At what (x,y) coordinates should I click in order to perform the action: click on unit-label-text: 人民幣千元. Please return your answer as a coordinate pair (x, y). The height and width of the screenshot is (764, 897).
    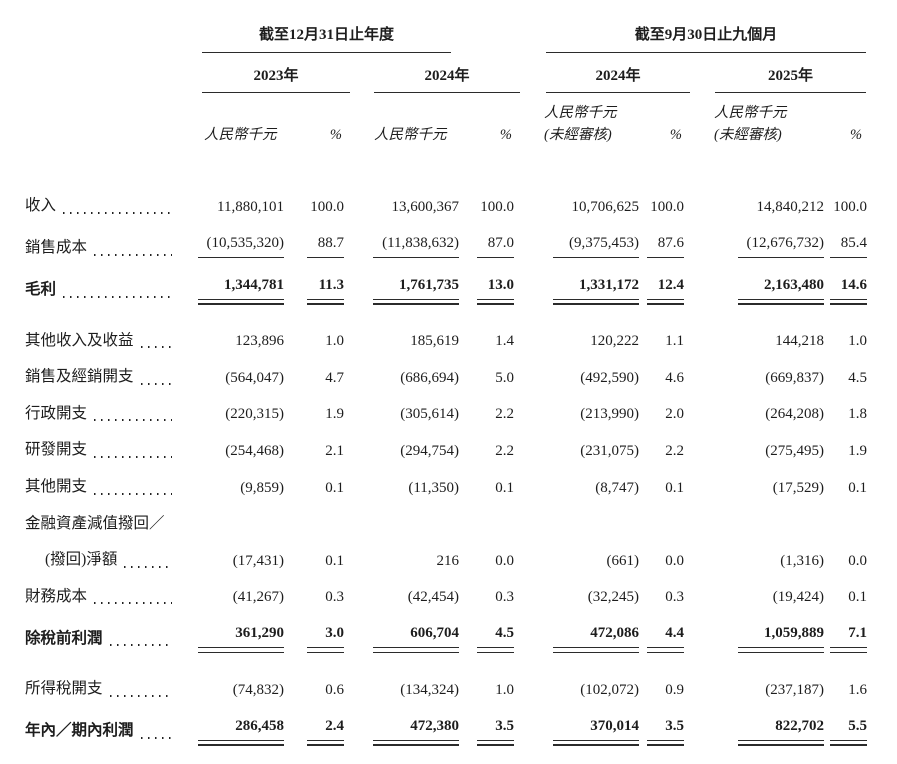
    Looking at the image, I should click on (750, 113).